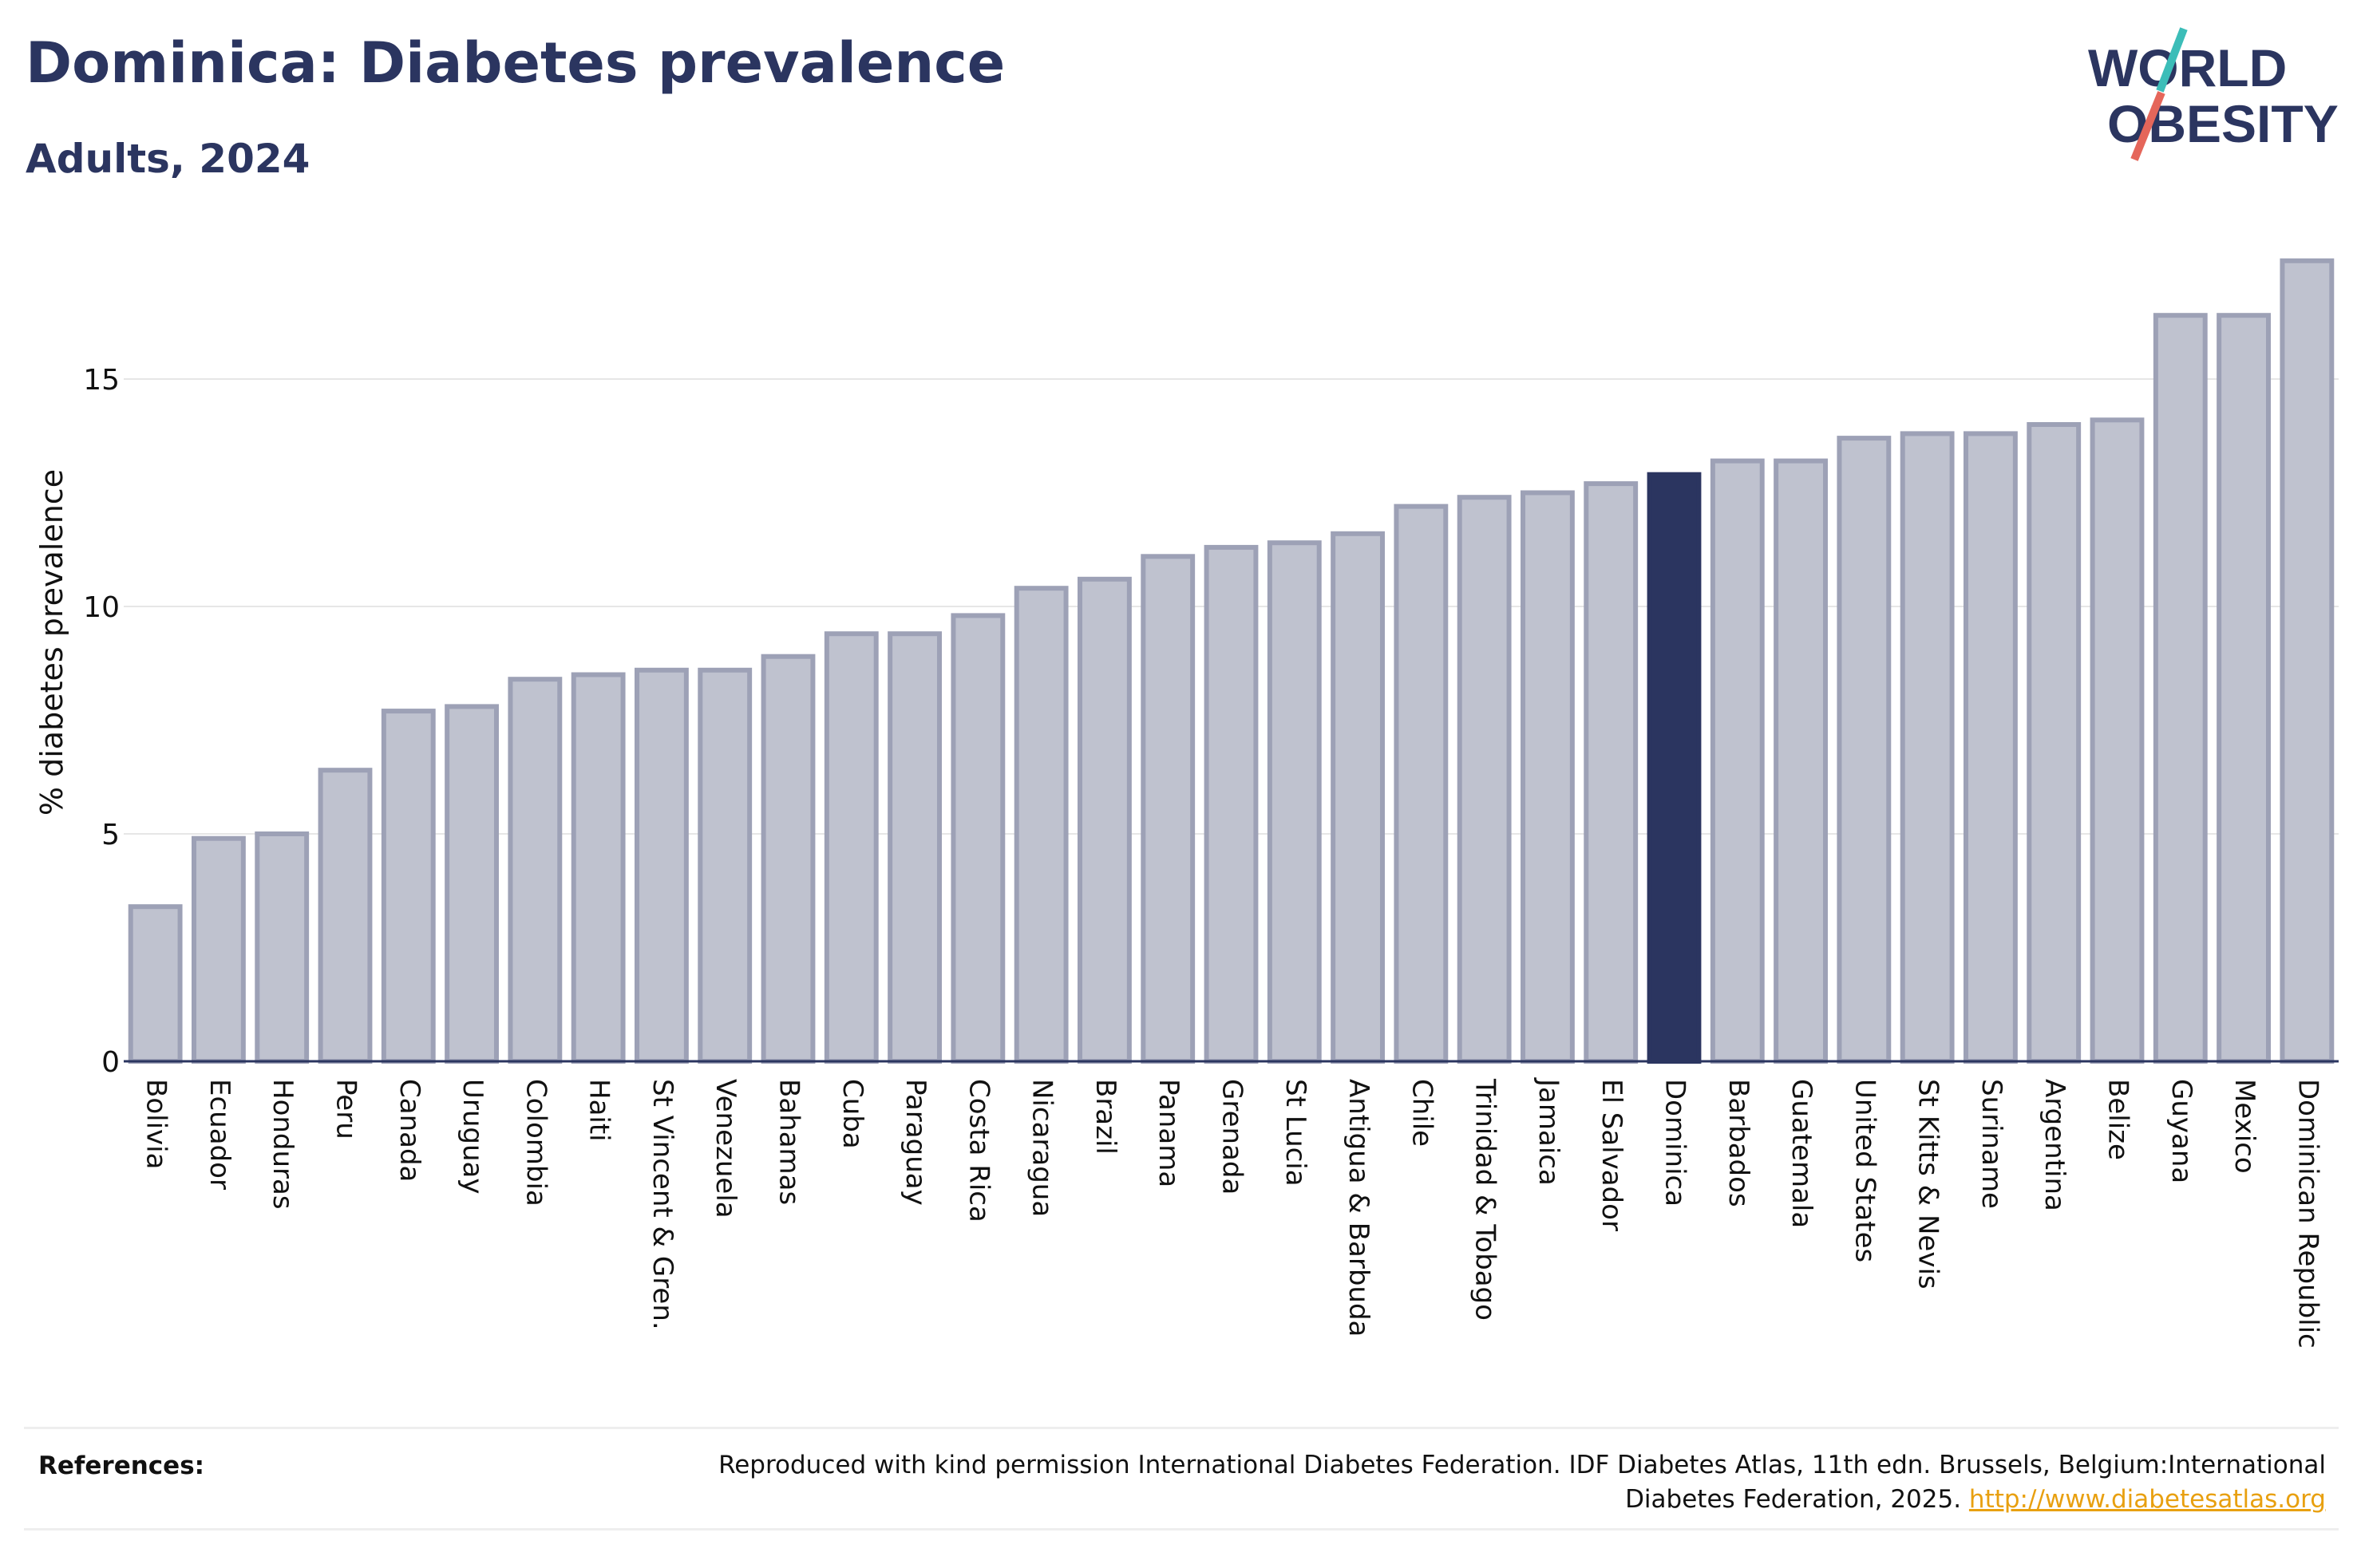 The height and width of the screenshot is (1568, 2361). Describe the element at coordinates (536, 1143) in the screenshot. I see `x-tick-label: Colombia` at that location.